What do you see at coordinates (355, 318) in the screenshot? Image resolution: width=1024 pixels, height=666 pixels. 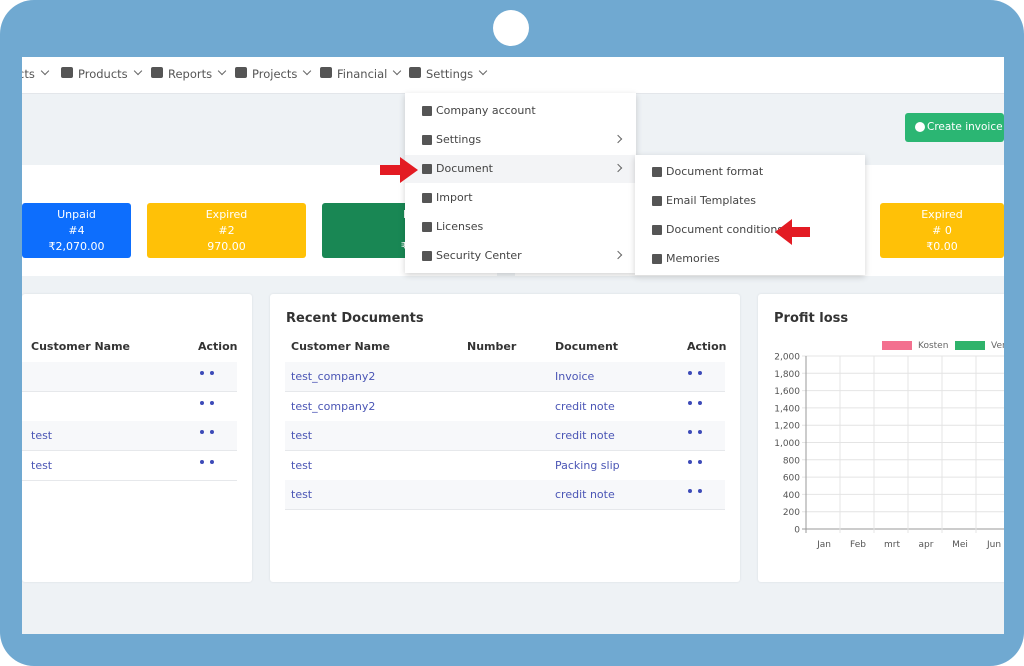 I see `panel-title: Recent Documents` at bounding box center [355, 318].